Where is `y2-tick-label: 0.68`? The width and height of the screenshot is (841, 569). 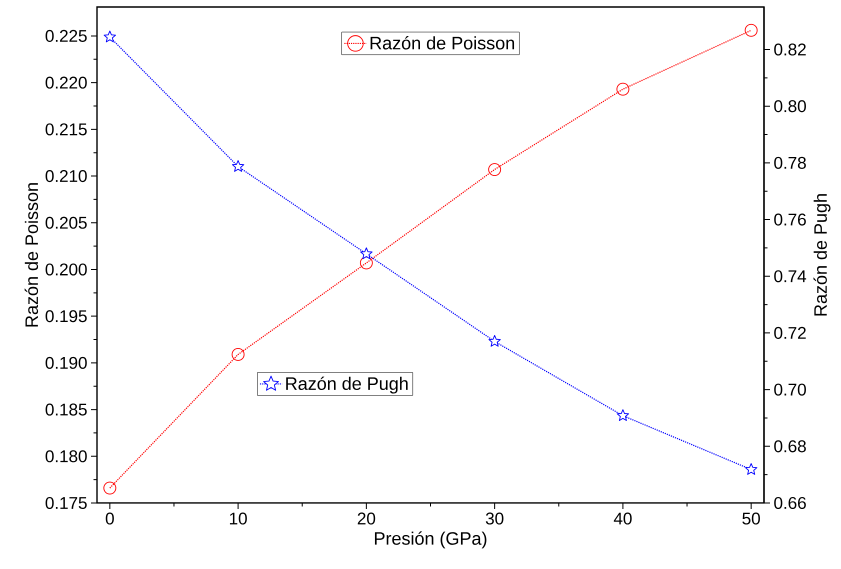
y2-tick-label: 0.68 is located at coordinates (790, 446).